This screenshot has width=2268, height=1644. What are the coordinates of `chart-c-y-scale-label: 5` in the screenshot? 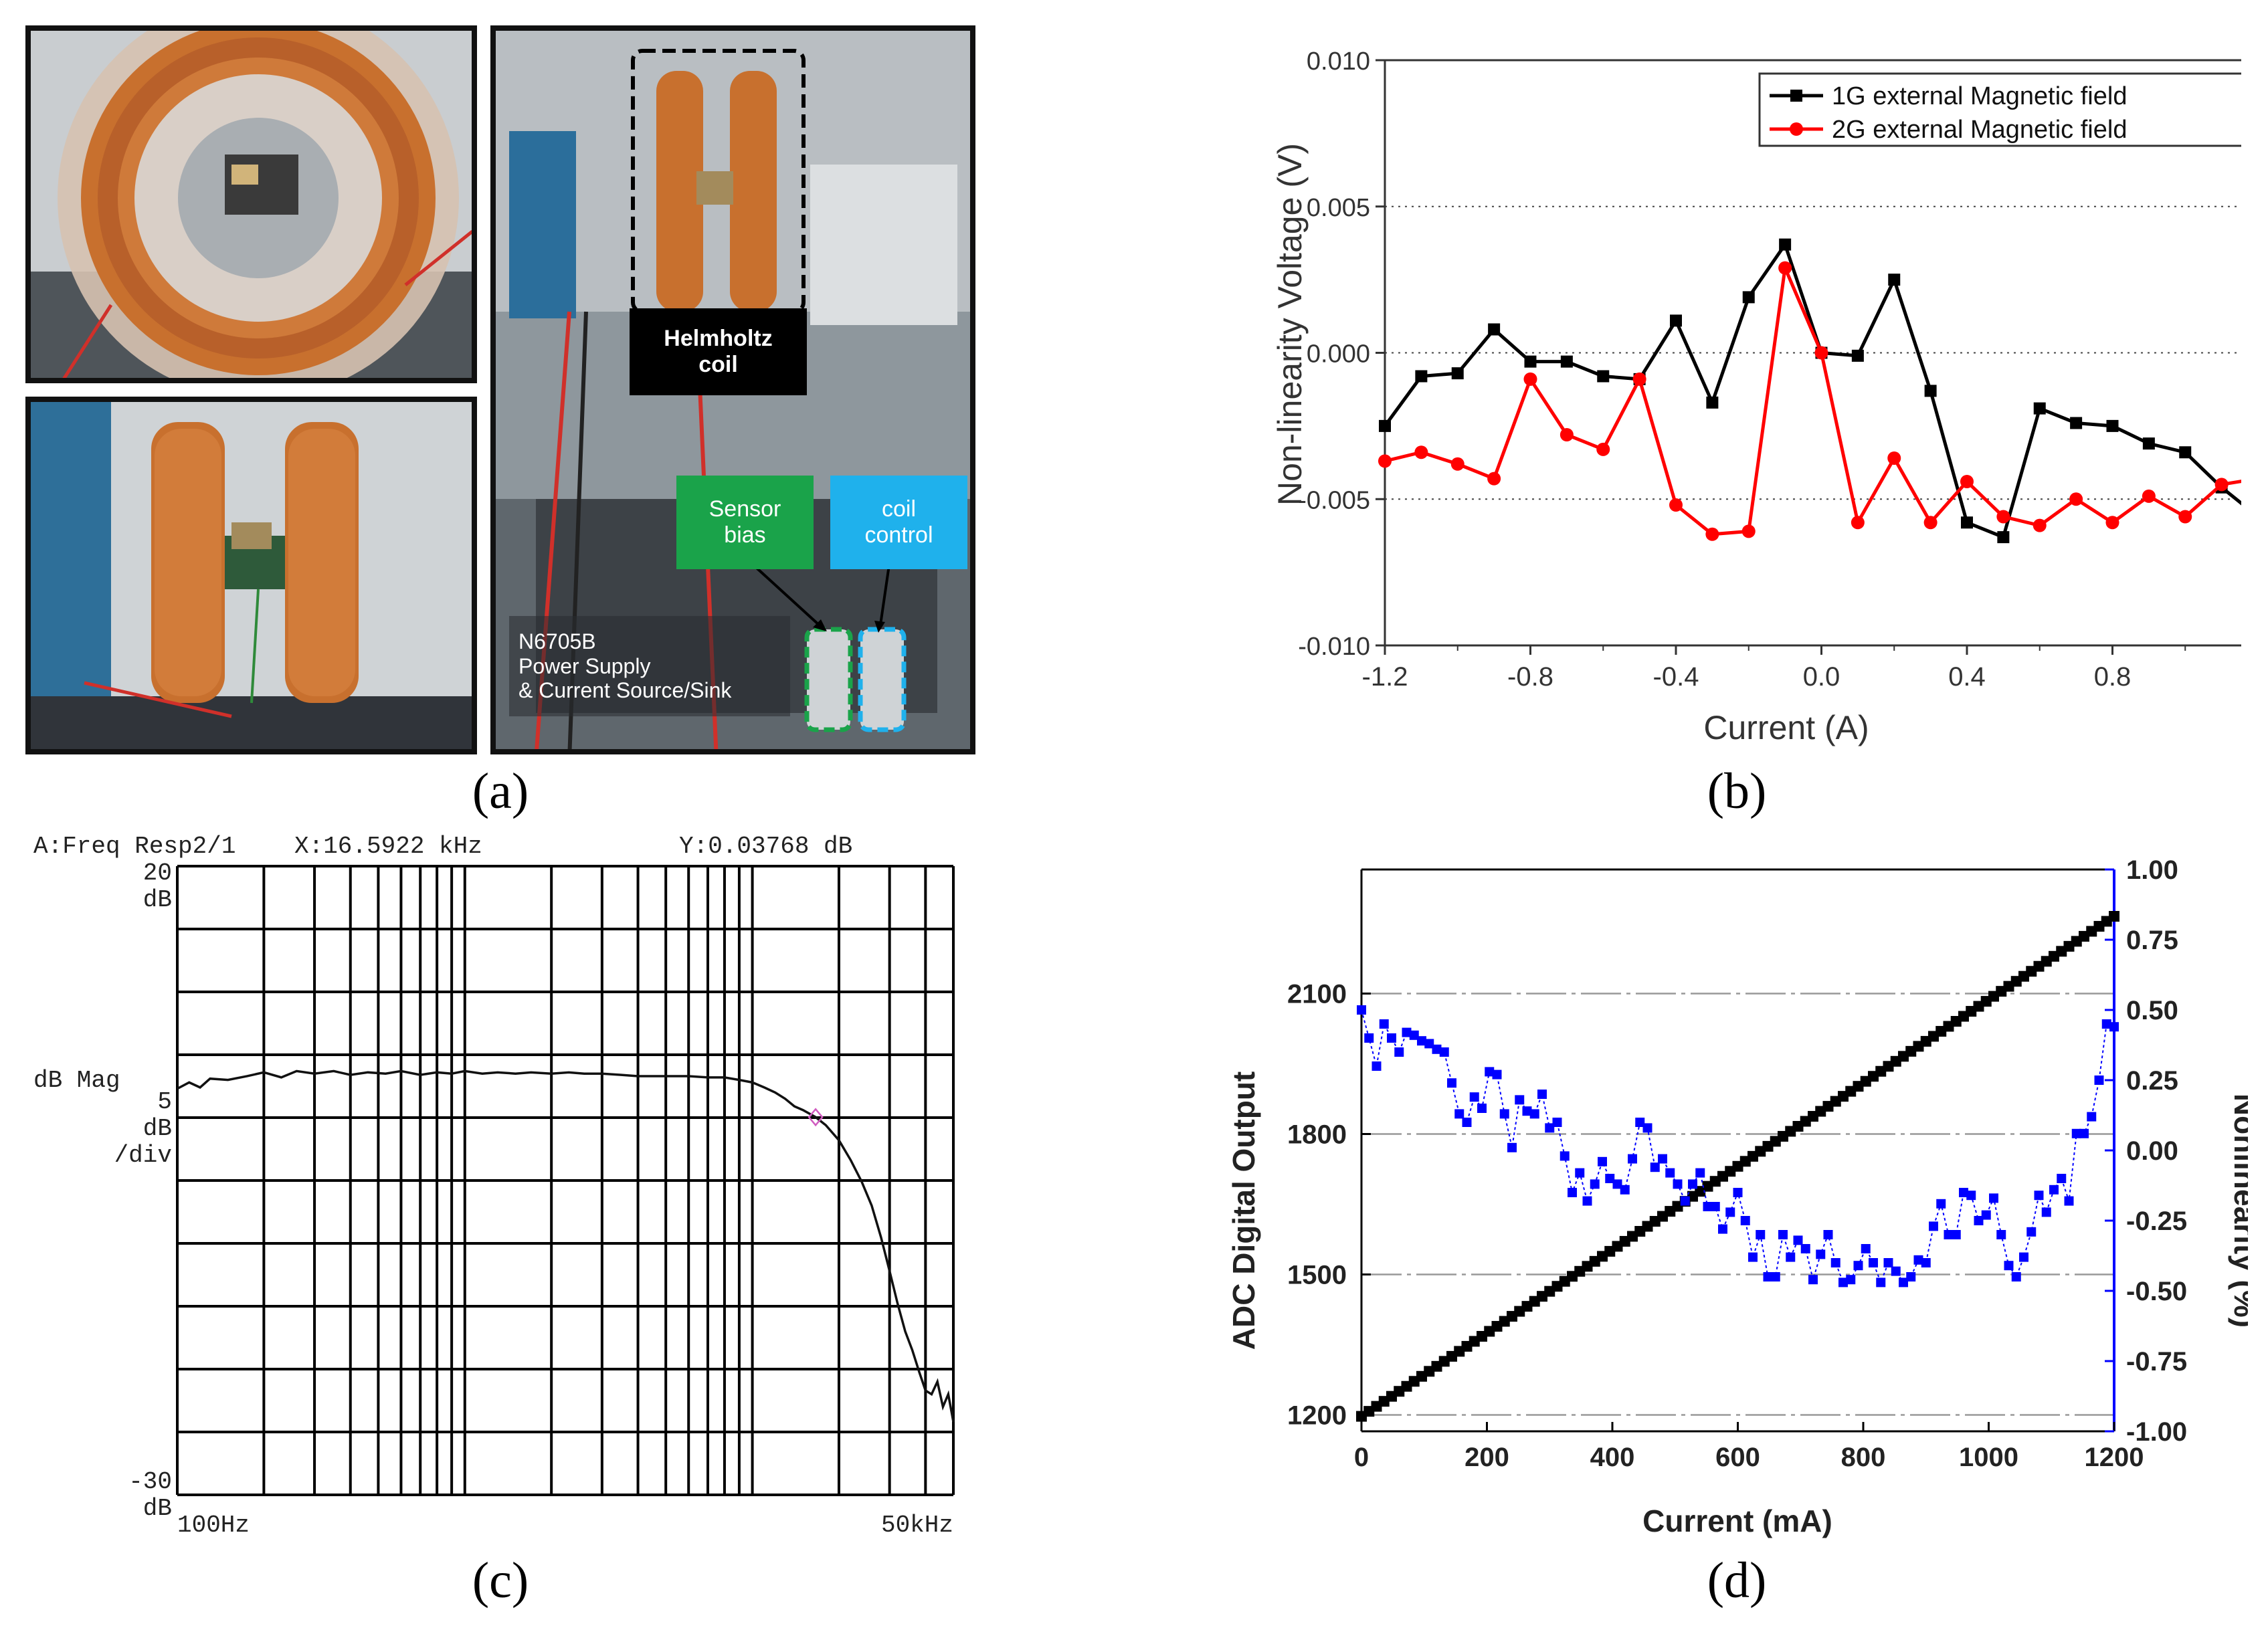 It's located at (164, 1102).